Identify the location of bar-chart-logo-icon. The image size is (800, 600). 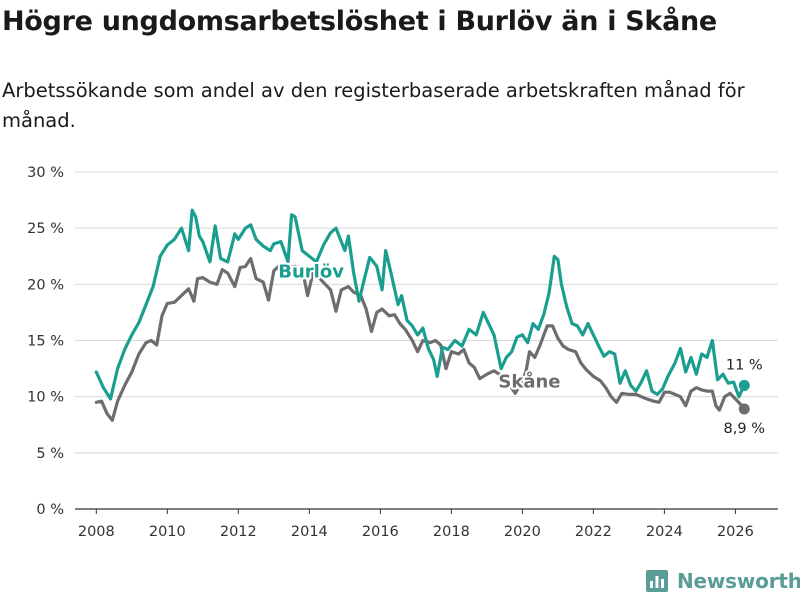
(657, 581).